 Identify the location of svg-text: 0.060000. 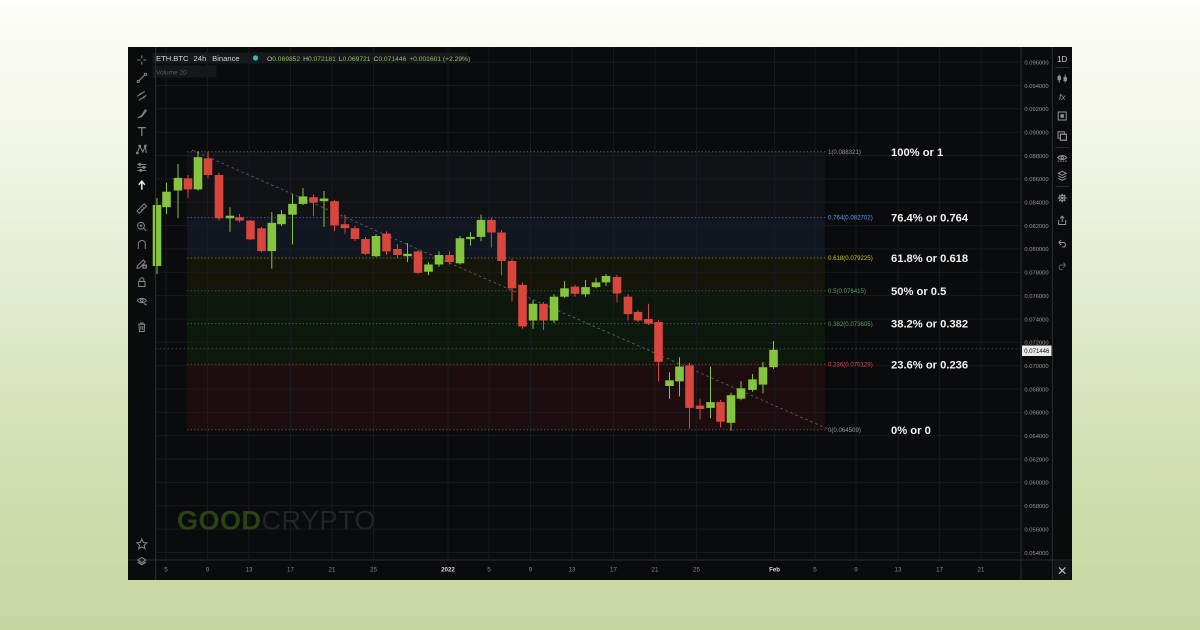
(1036, 484).